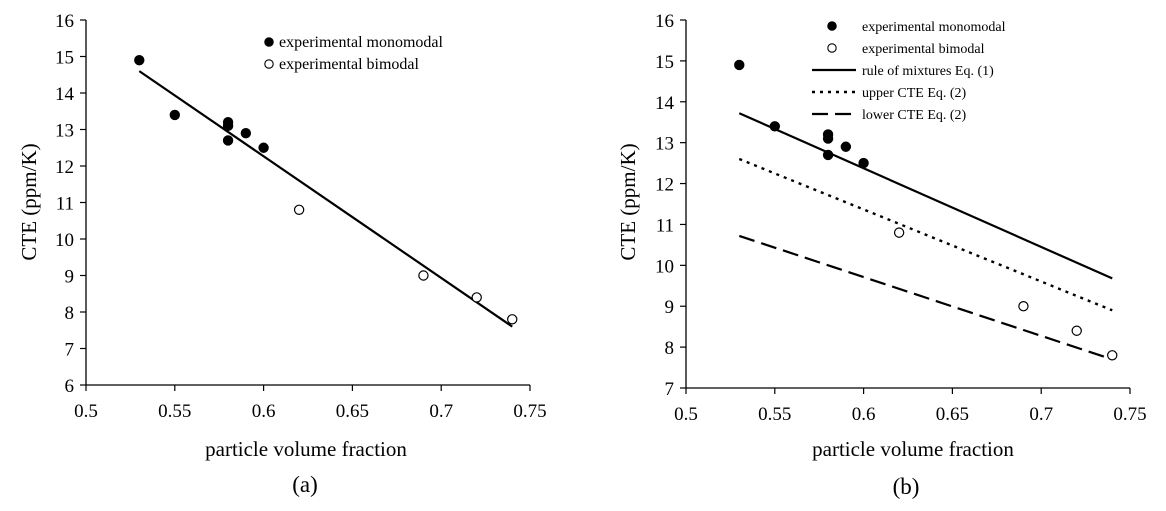  Describe the element at coordinates (914, 115) in the screenshot. I see `legend-label: lower CTE Eq. (2)` at that location.